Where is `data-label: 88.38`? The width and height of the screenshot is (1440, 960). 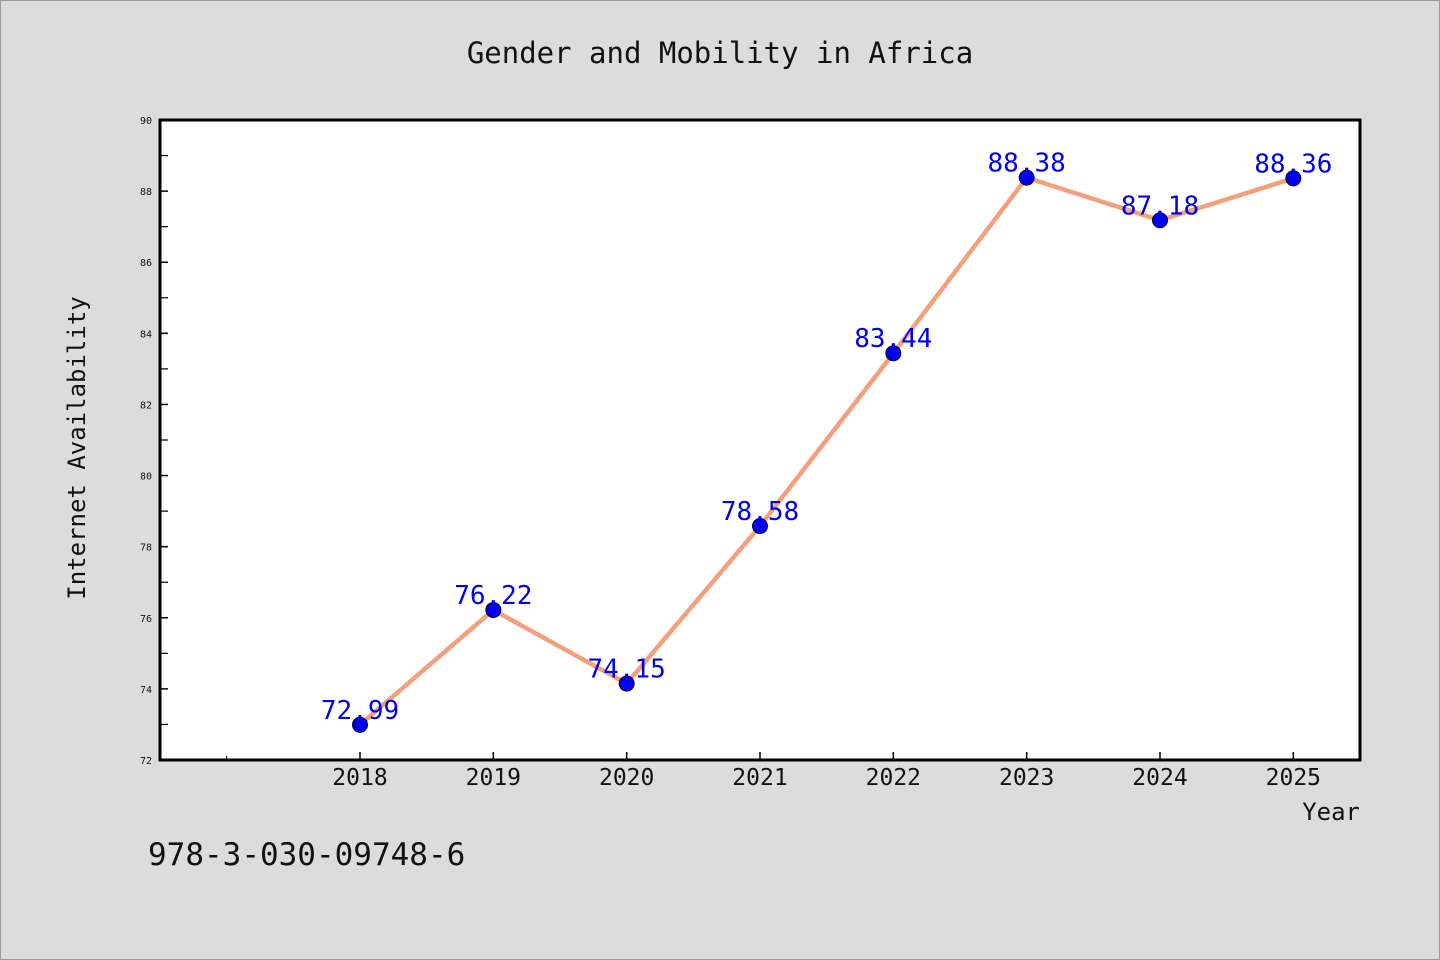
data-label: 88.38 is located at coordinates (1027, 164).